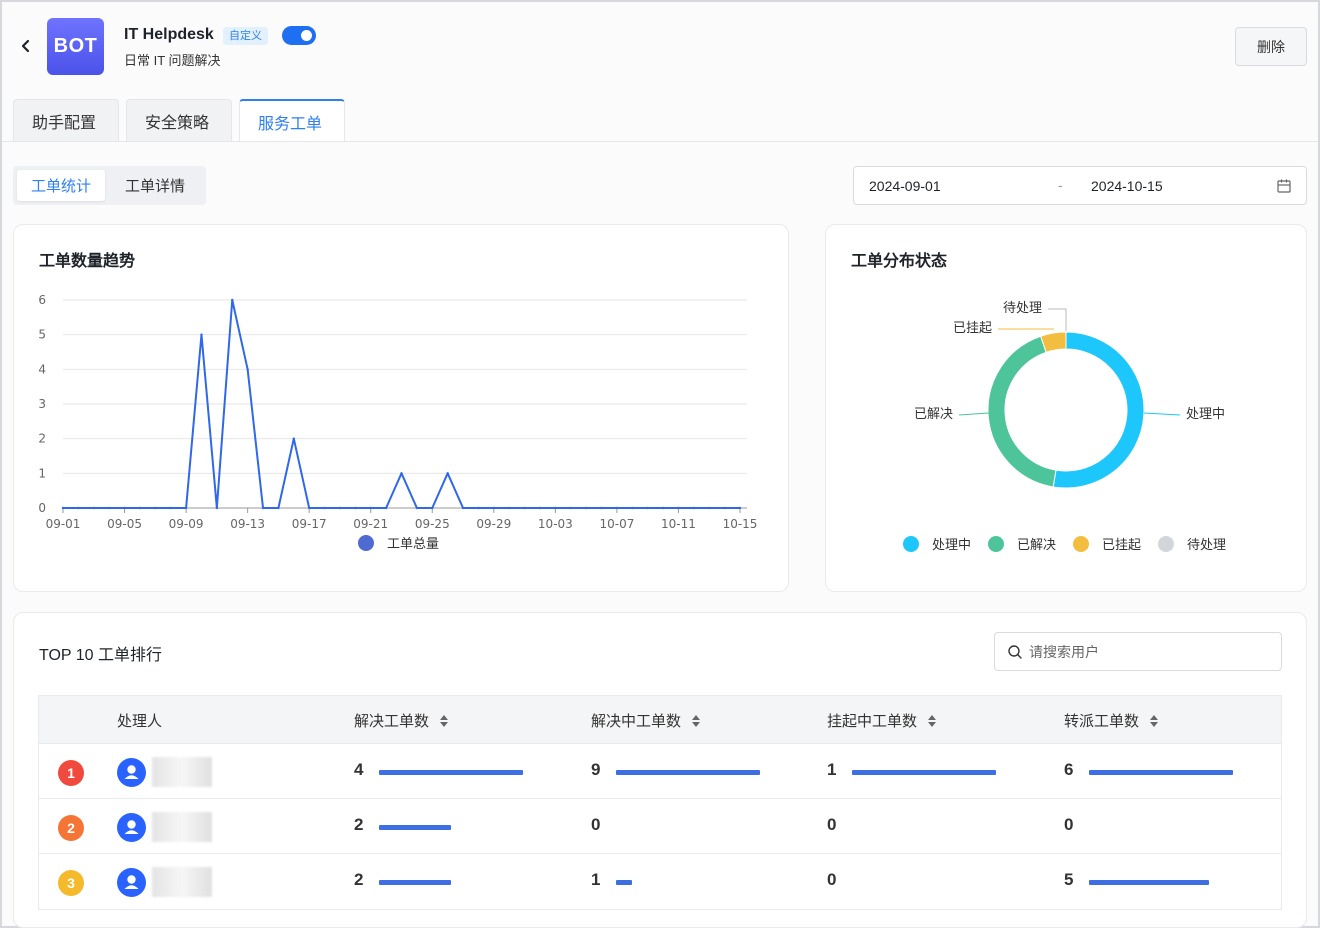 The image size is (1320, 928). Describe the element at coordinates (596, 769) in the screenshot. I see `in-progress-count: 9` at that location.